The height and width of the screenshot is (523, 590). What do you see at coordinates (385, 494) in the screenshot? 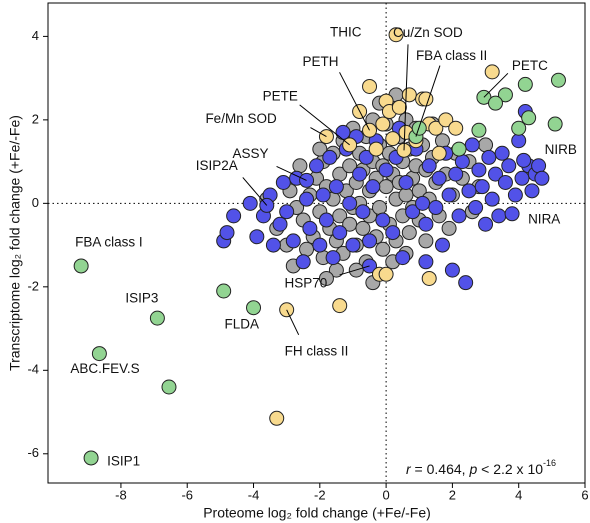
I see `x-tick-label: 0` at bounding box center [385, 494].